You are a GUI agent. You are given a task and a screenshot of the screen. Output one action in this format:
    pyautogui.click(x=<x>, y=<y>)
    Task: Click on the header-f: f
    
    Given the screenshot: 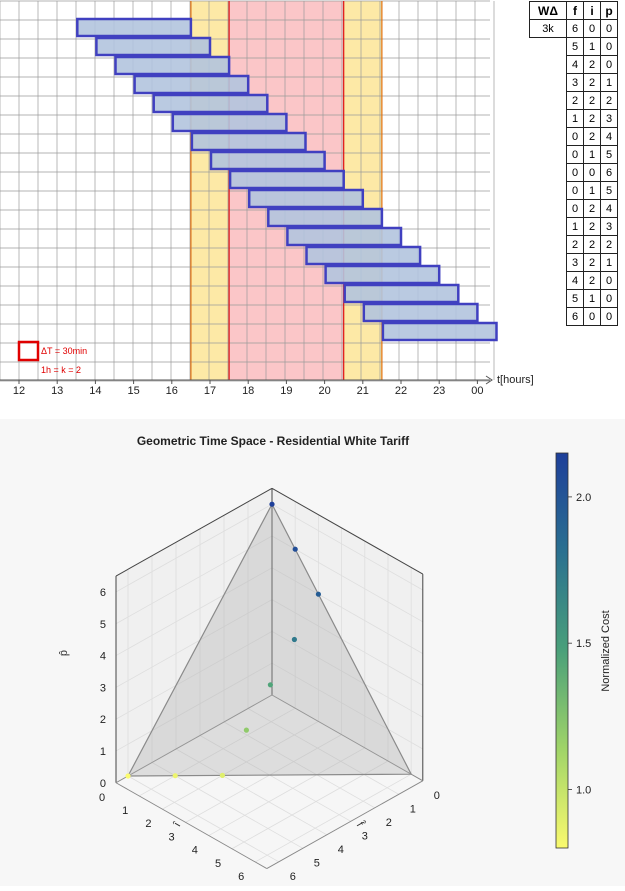 What is the action you would take?
    pyautogui.click(x=575, y=10)
    